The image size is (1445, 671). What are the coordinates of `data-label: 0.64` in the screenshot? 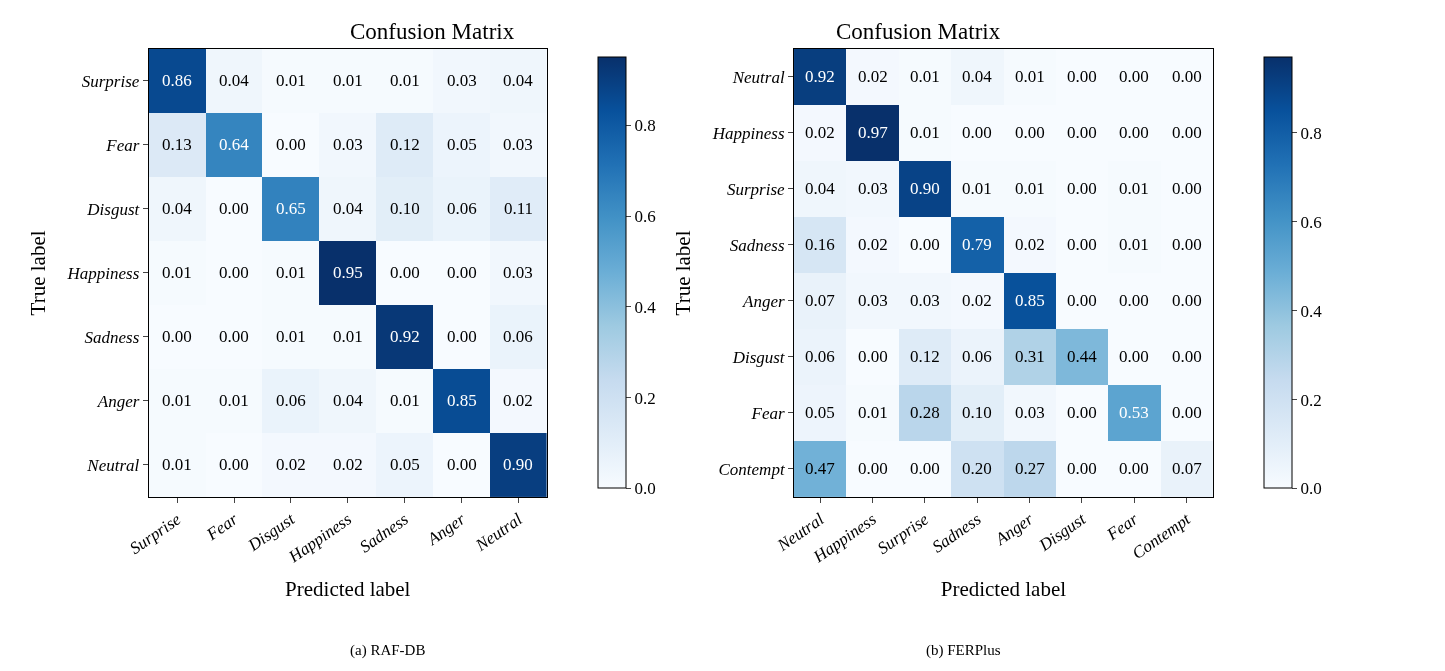 It's located at (234, 144).